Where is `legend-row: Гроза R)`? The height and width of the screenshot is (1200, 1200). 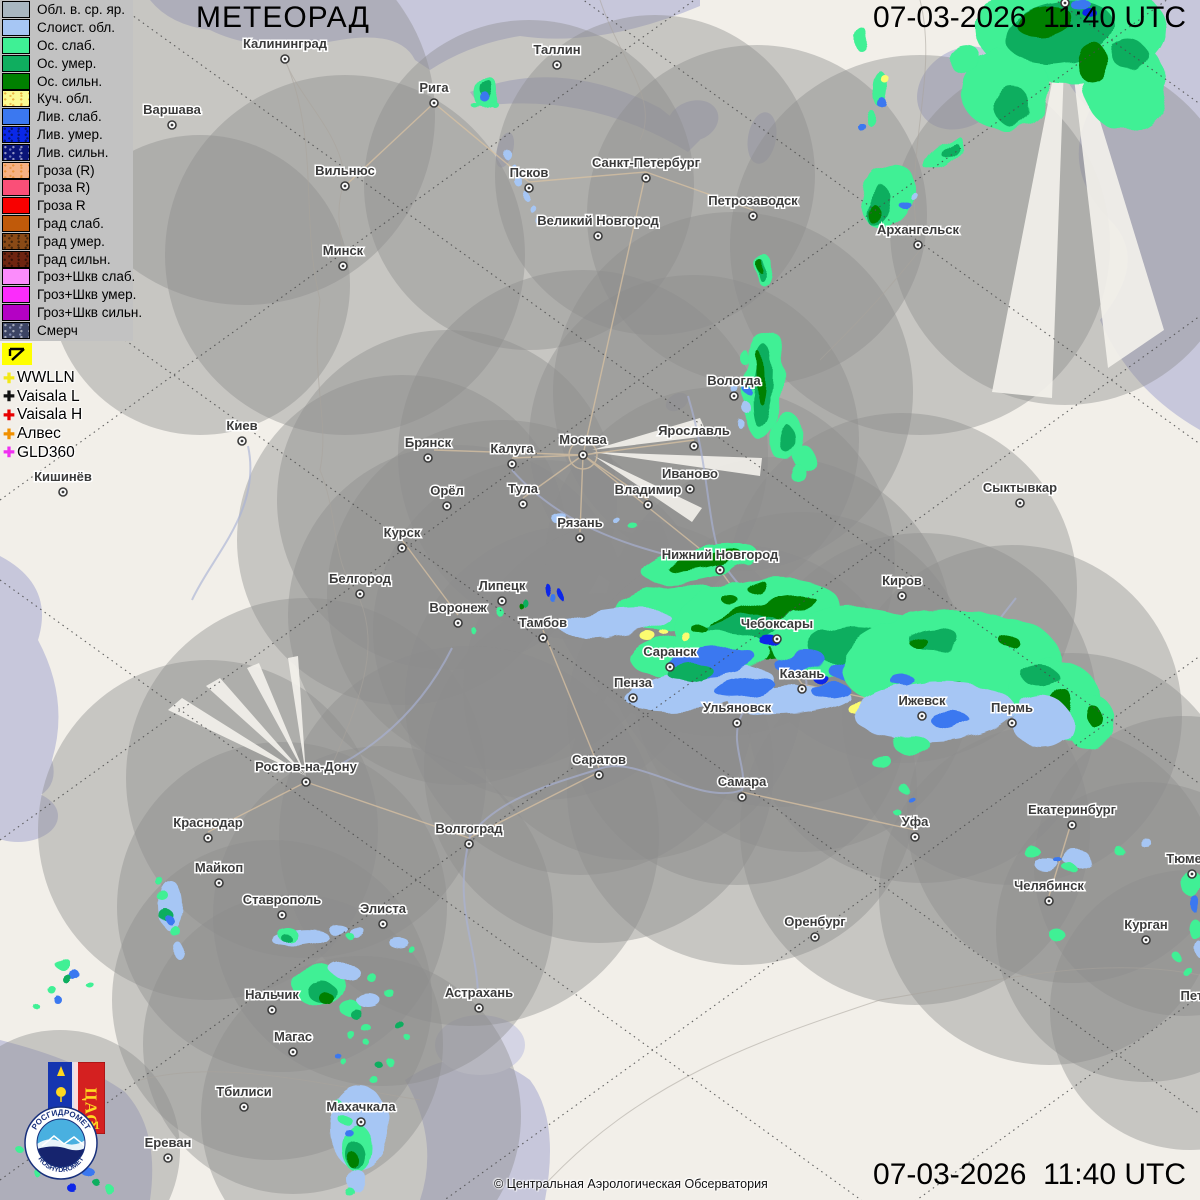
legend-row: Гроза R) is located at coordinates (66, 188).